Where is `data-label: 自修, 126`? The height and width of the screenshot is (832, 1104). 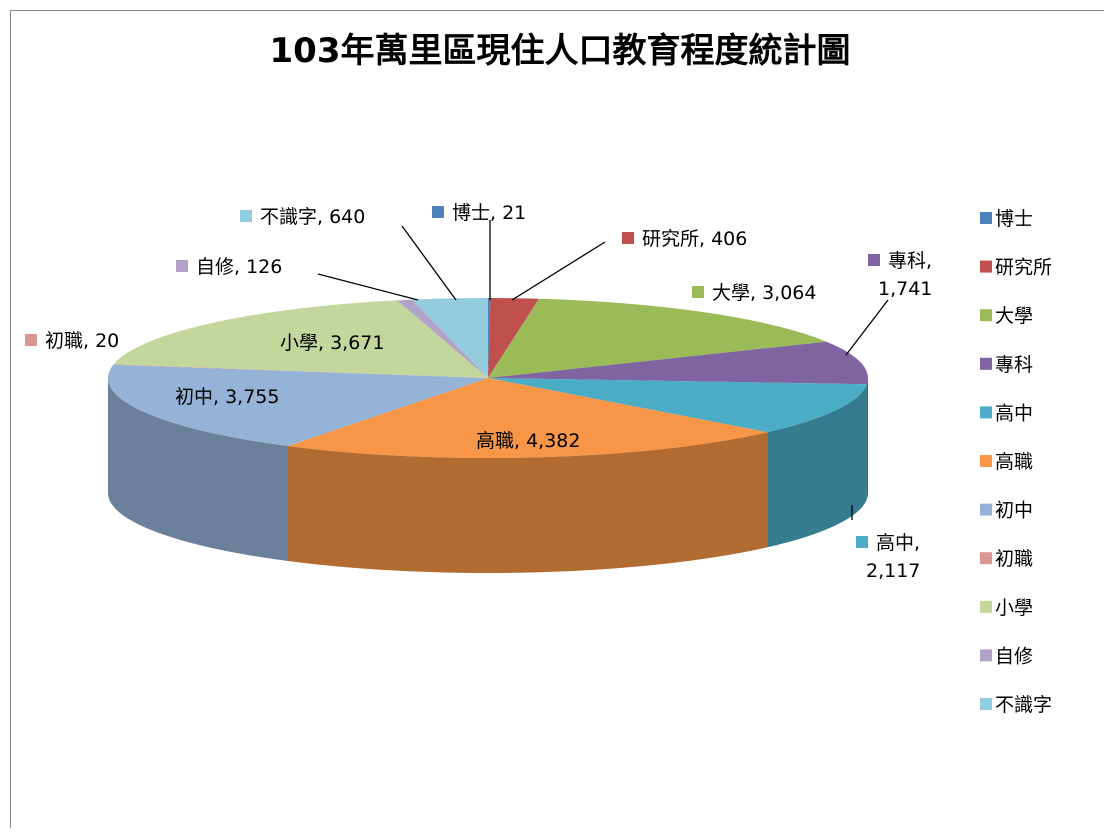 data-label: 自修, 126 is located at coordinates (239, 267).